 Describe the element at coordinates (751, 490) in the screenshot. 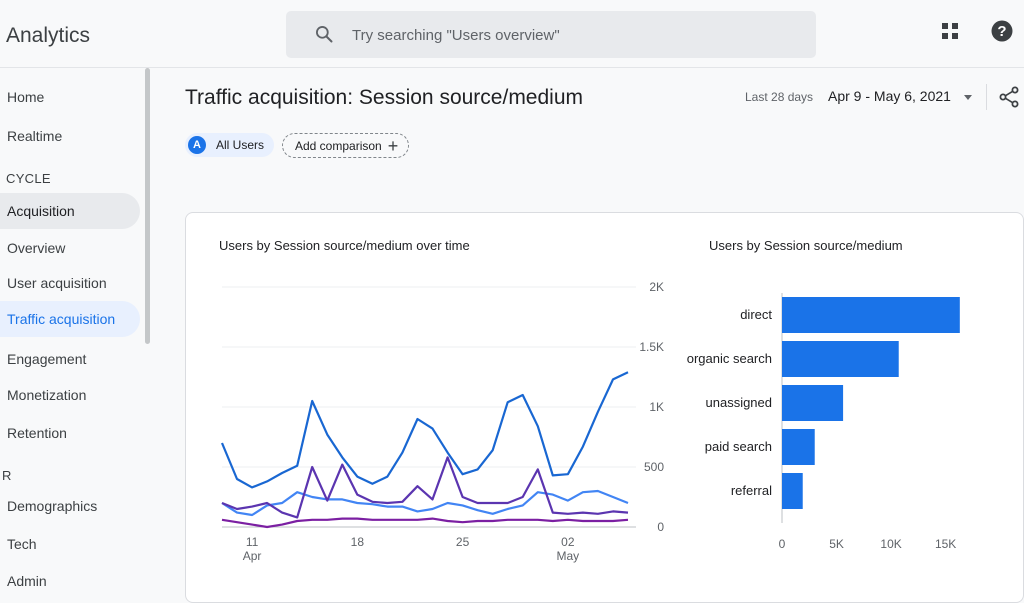

I see `bar-category-label: referral` at that location.